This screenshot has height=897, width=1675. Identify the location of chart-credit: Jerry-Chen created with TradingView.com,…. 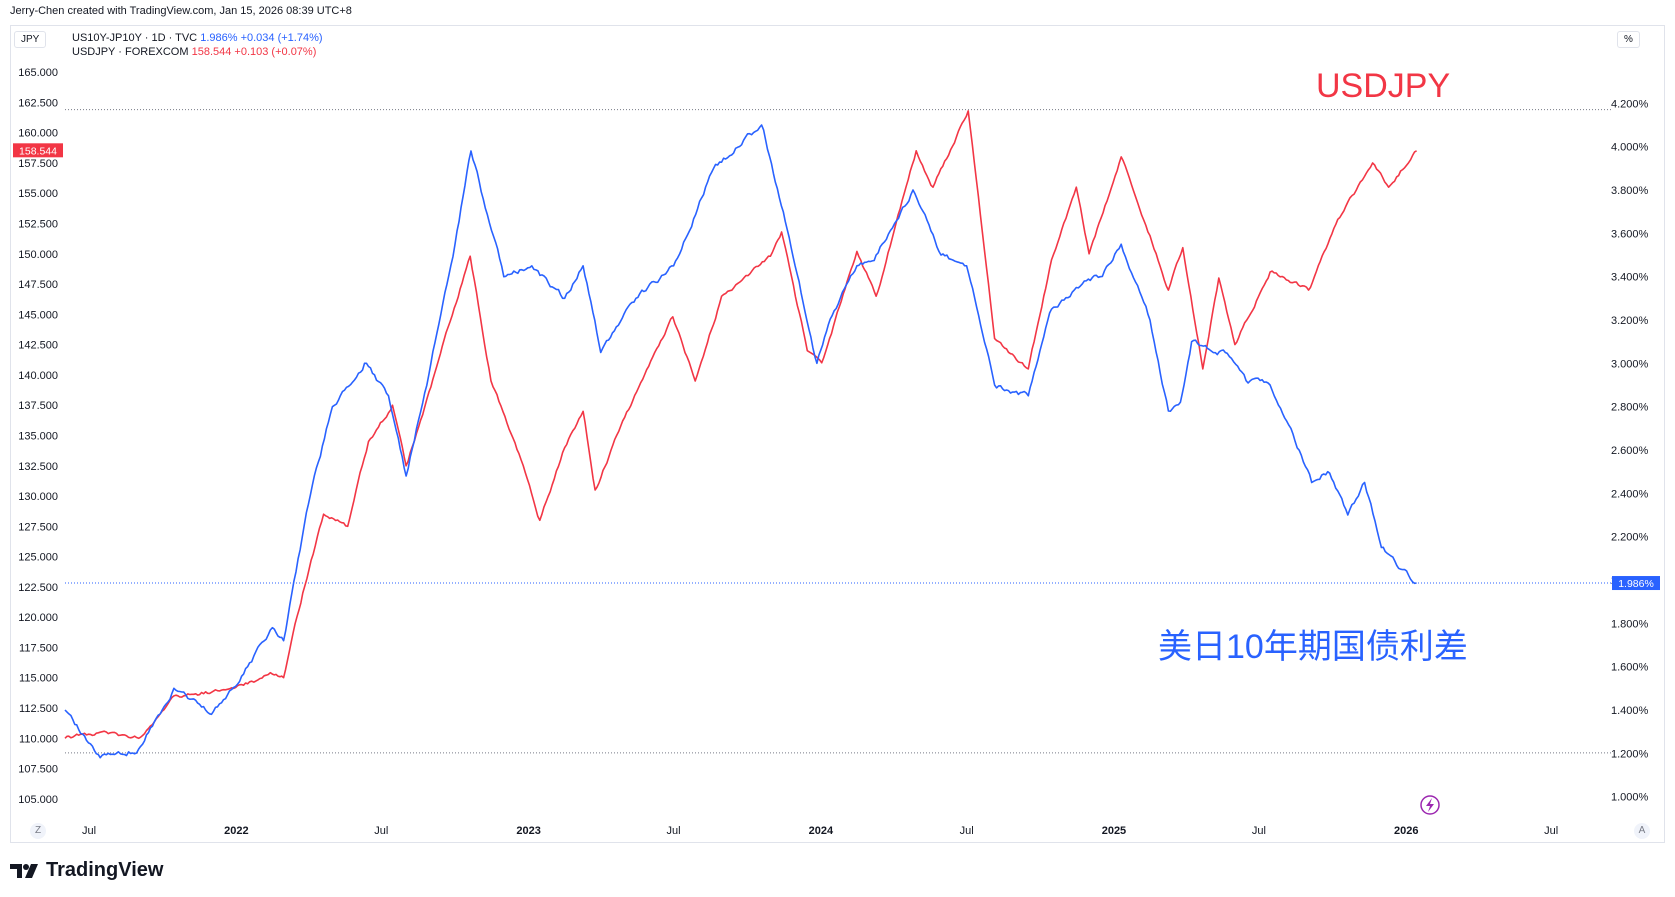
(181, 11).